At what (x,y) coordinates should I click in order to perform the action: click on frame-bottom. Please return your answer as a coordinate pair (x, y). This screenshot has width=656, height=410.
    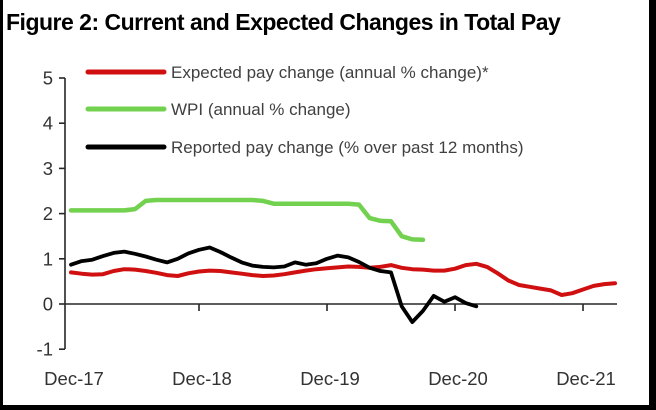
    Looking at the image, I should click on (328, 407).